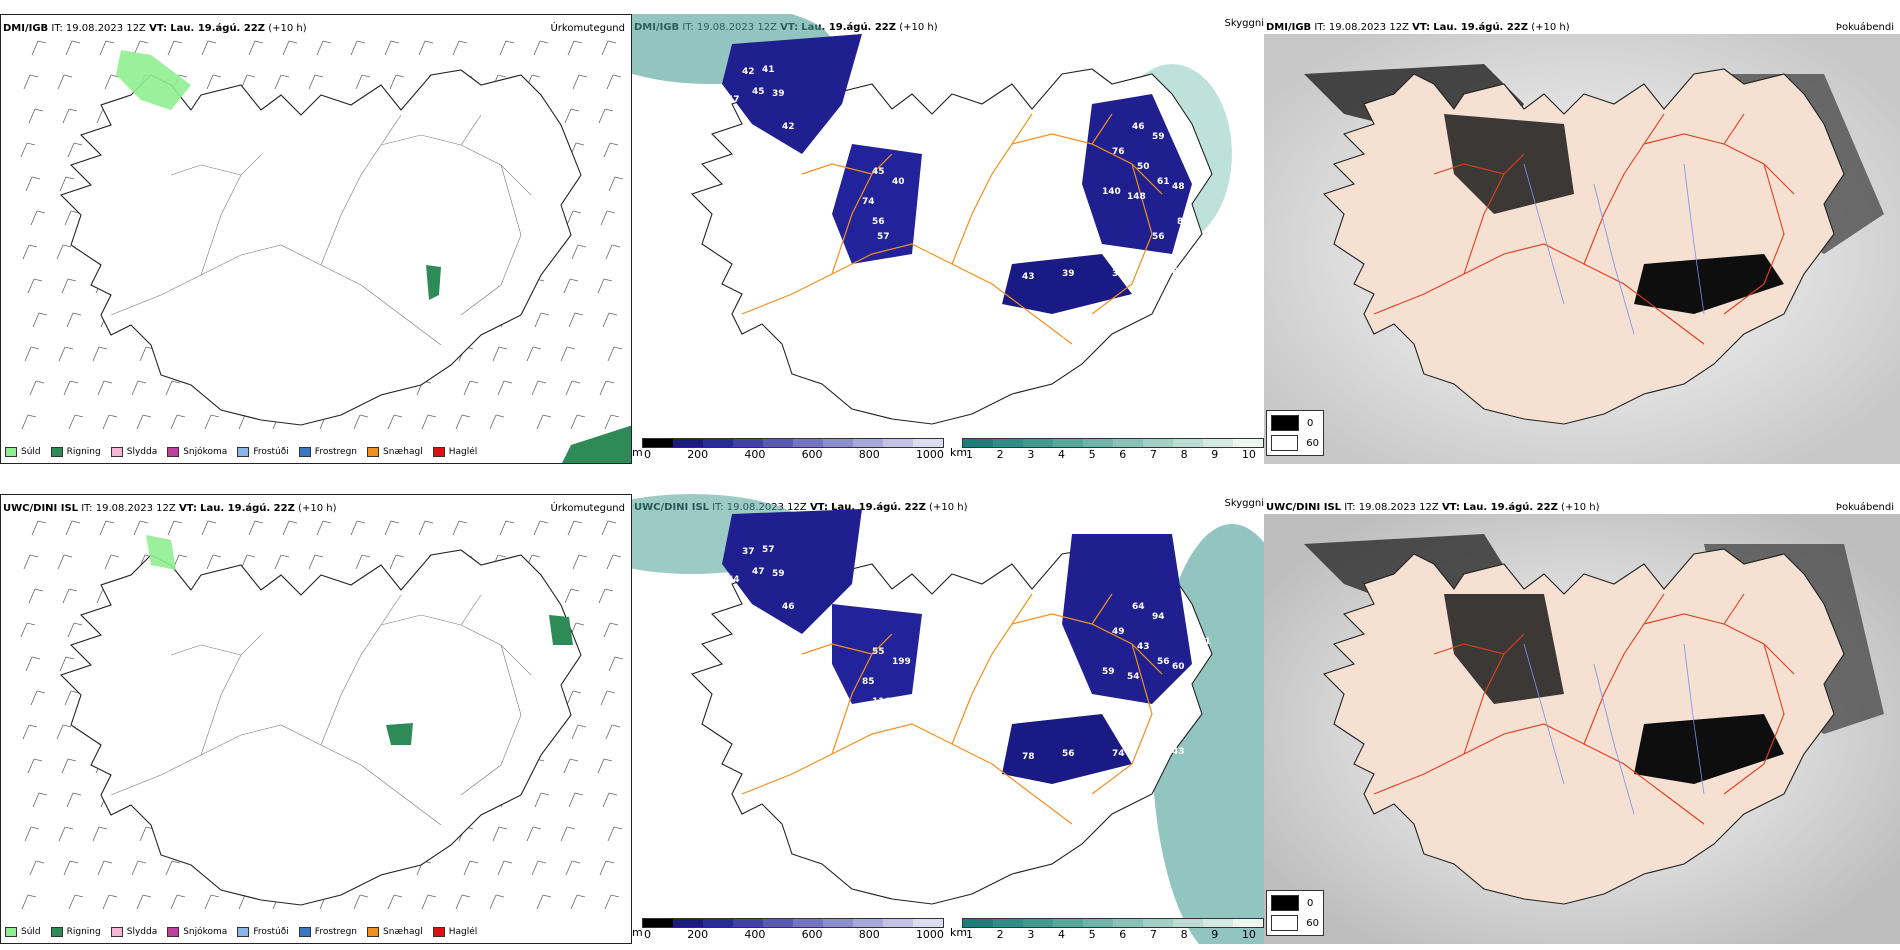 Image resolution: width=1900 pixels, height=950 pixels. What do you see at coordinates (1215, 934) in the screenshot?
I see `colorbar-tick: 9` at bounding box center [1215, 934].